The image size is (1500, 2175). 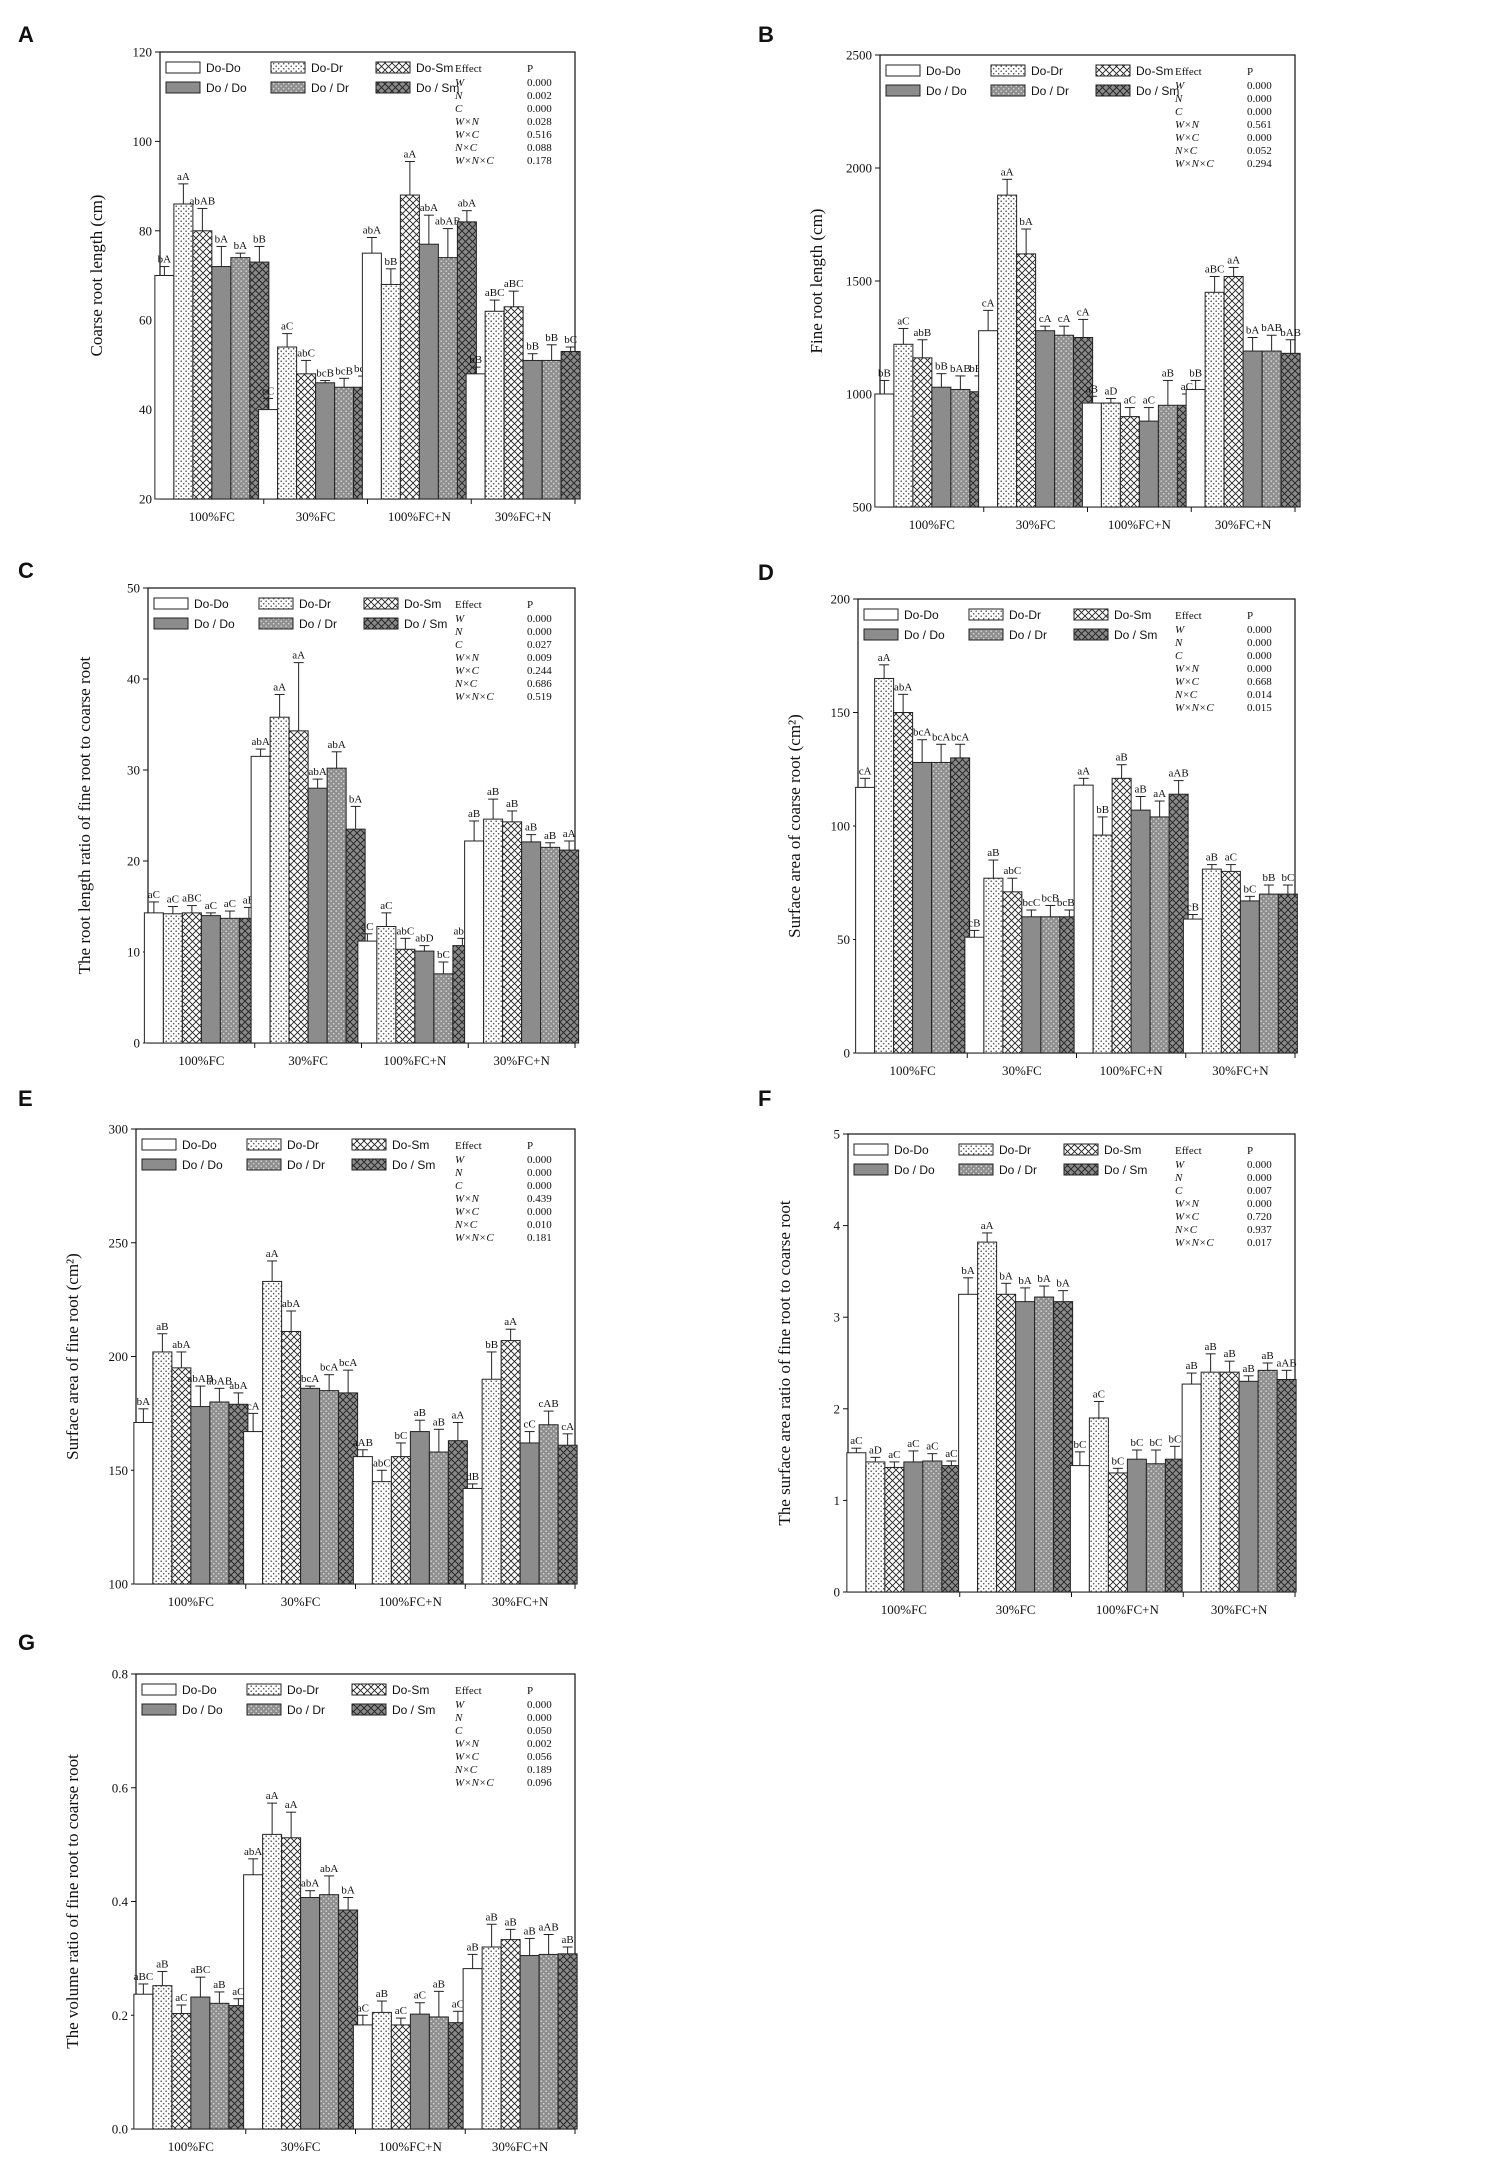 I want to click on significance-label: bcB, so click(x=344, y=371).